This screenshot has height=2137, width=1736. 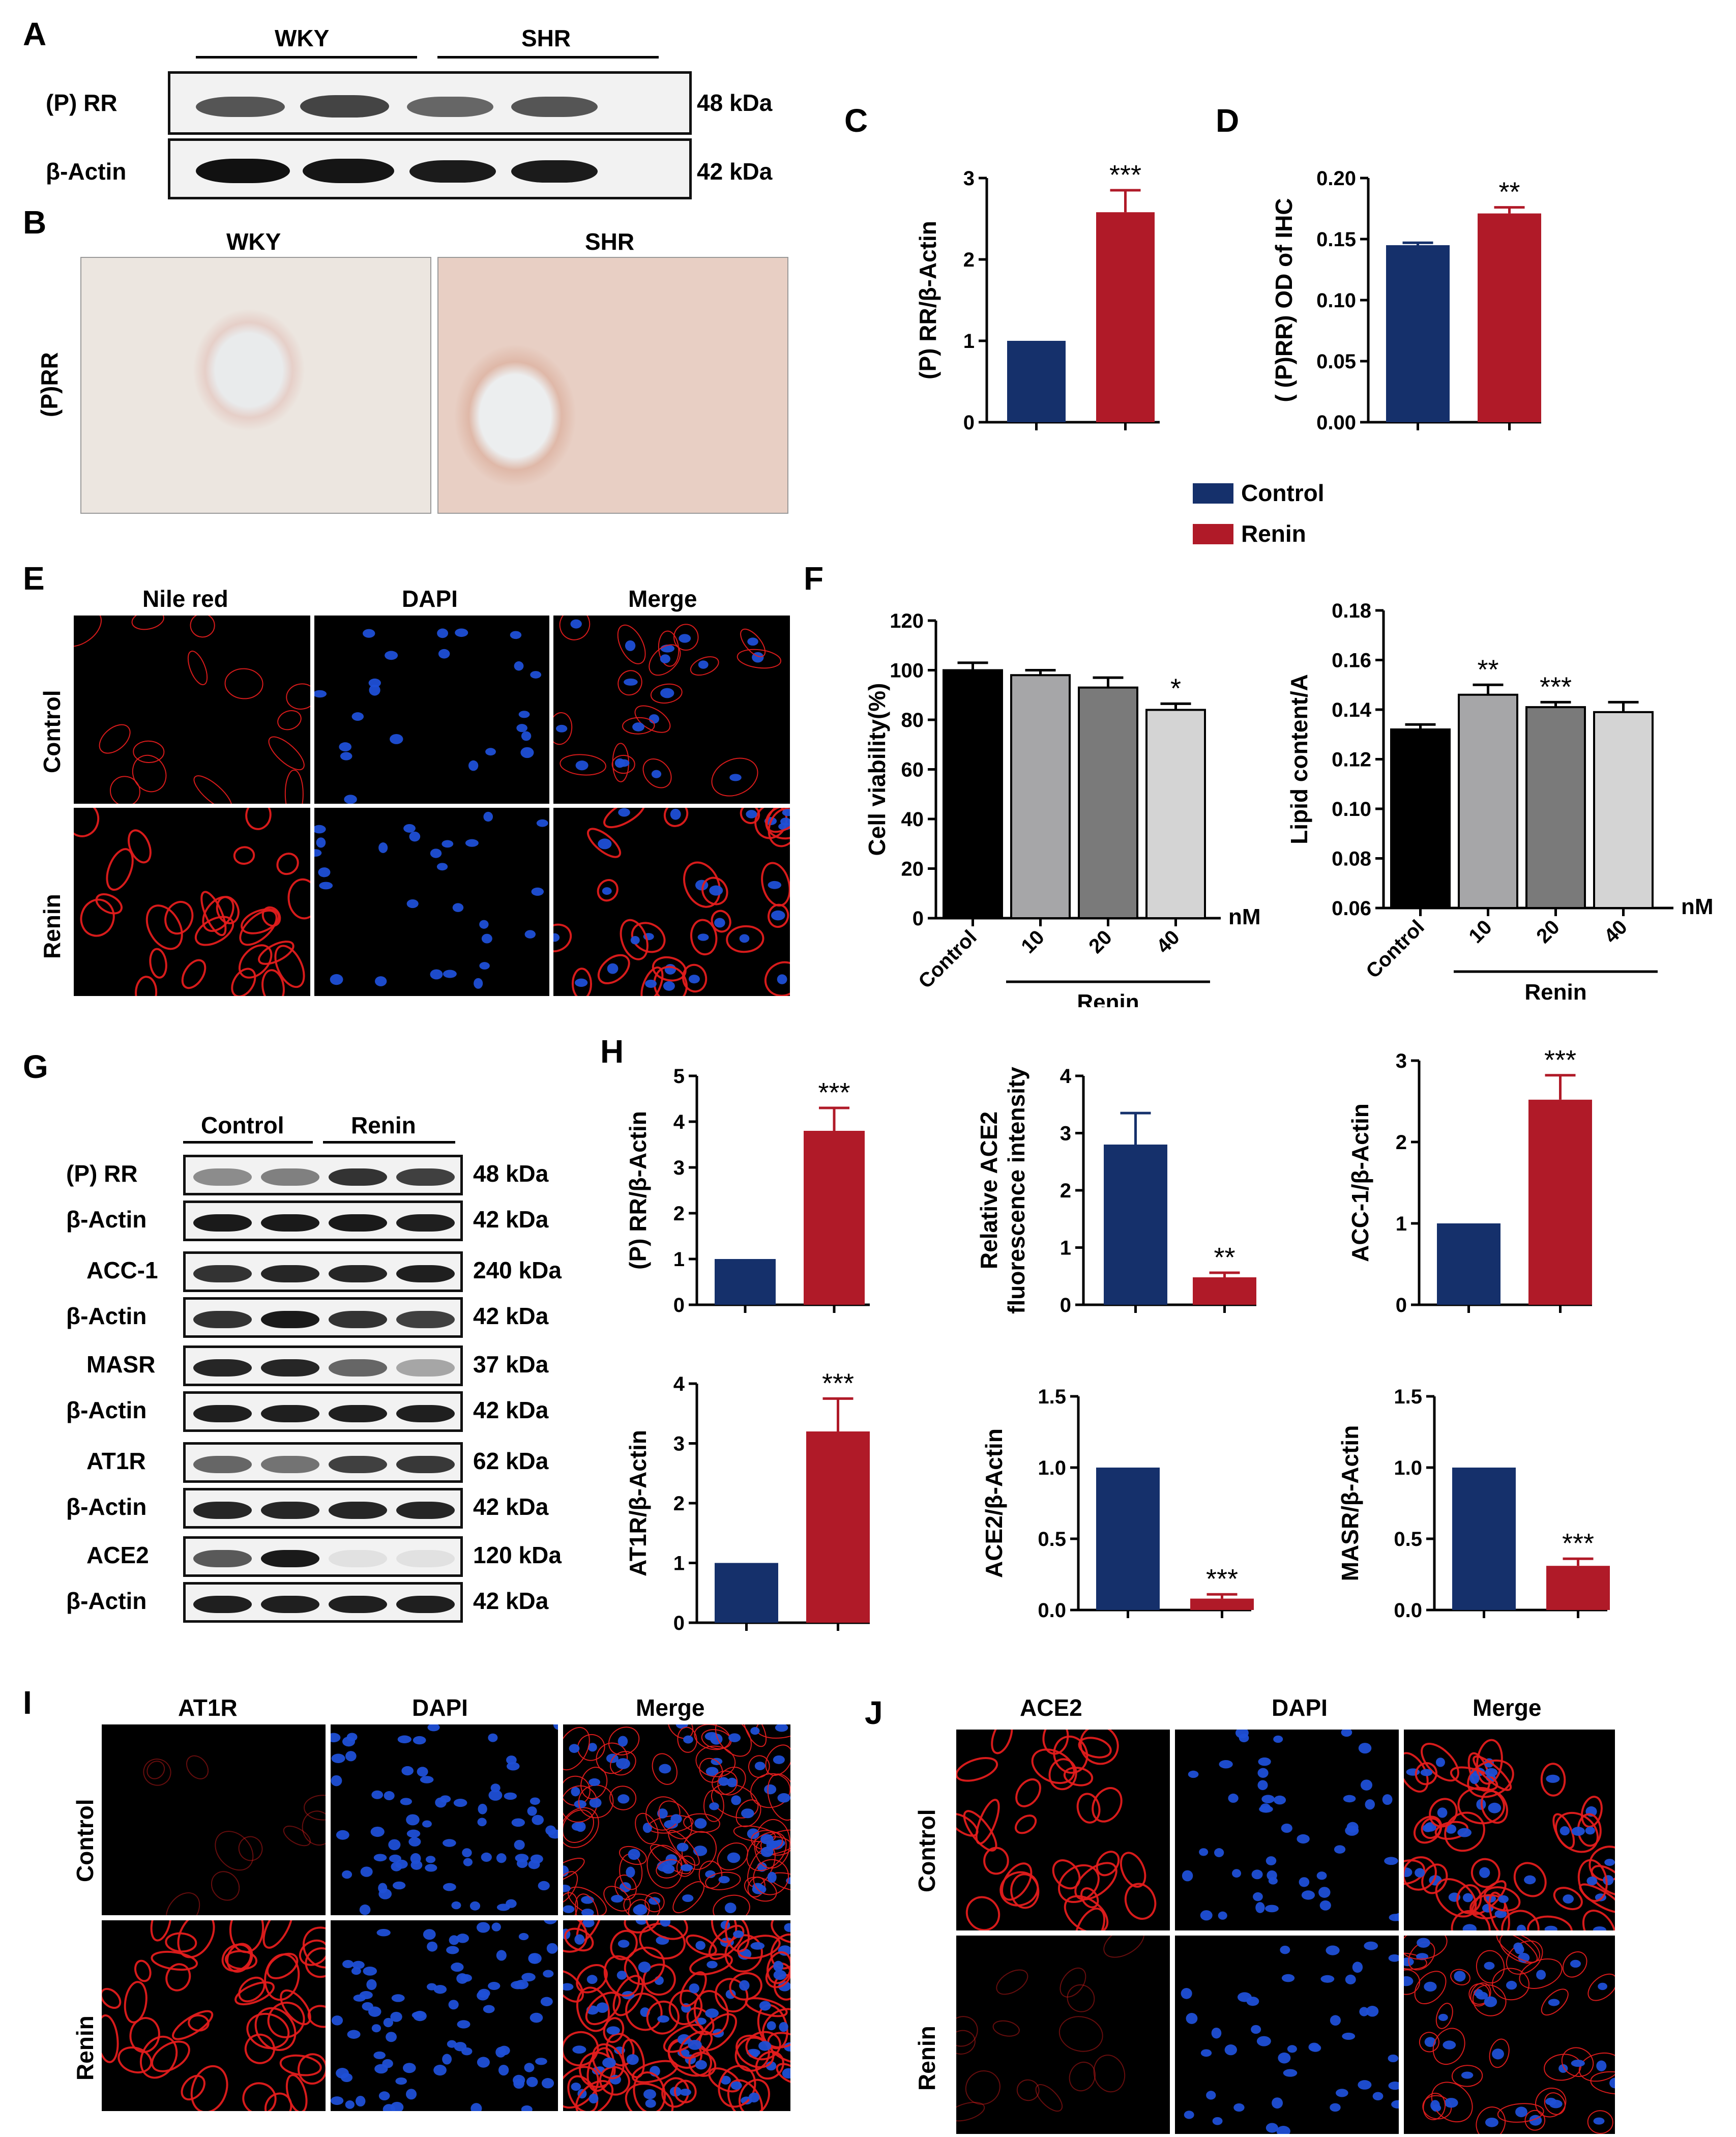 What do you see at coordinates (927, 2058) in the screenshot?
I see `j-row-renin: Renin` at bounding box center [927, 2058].